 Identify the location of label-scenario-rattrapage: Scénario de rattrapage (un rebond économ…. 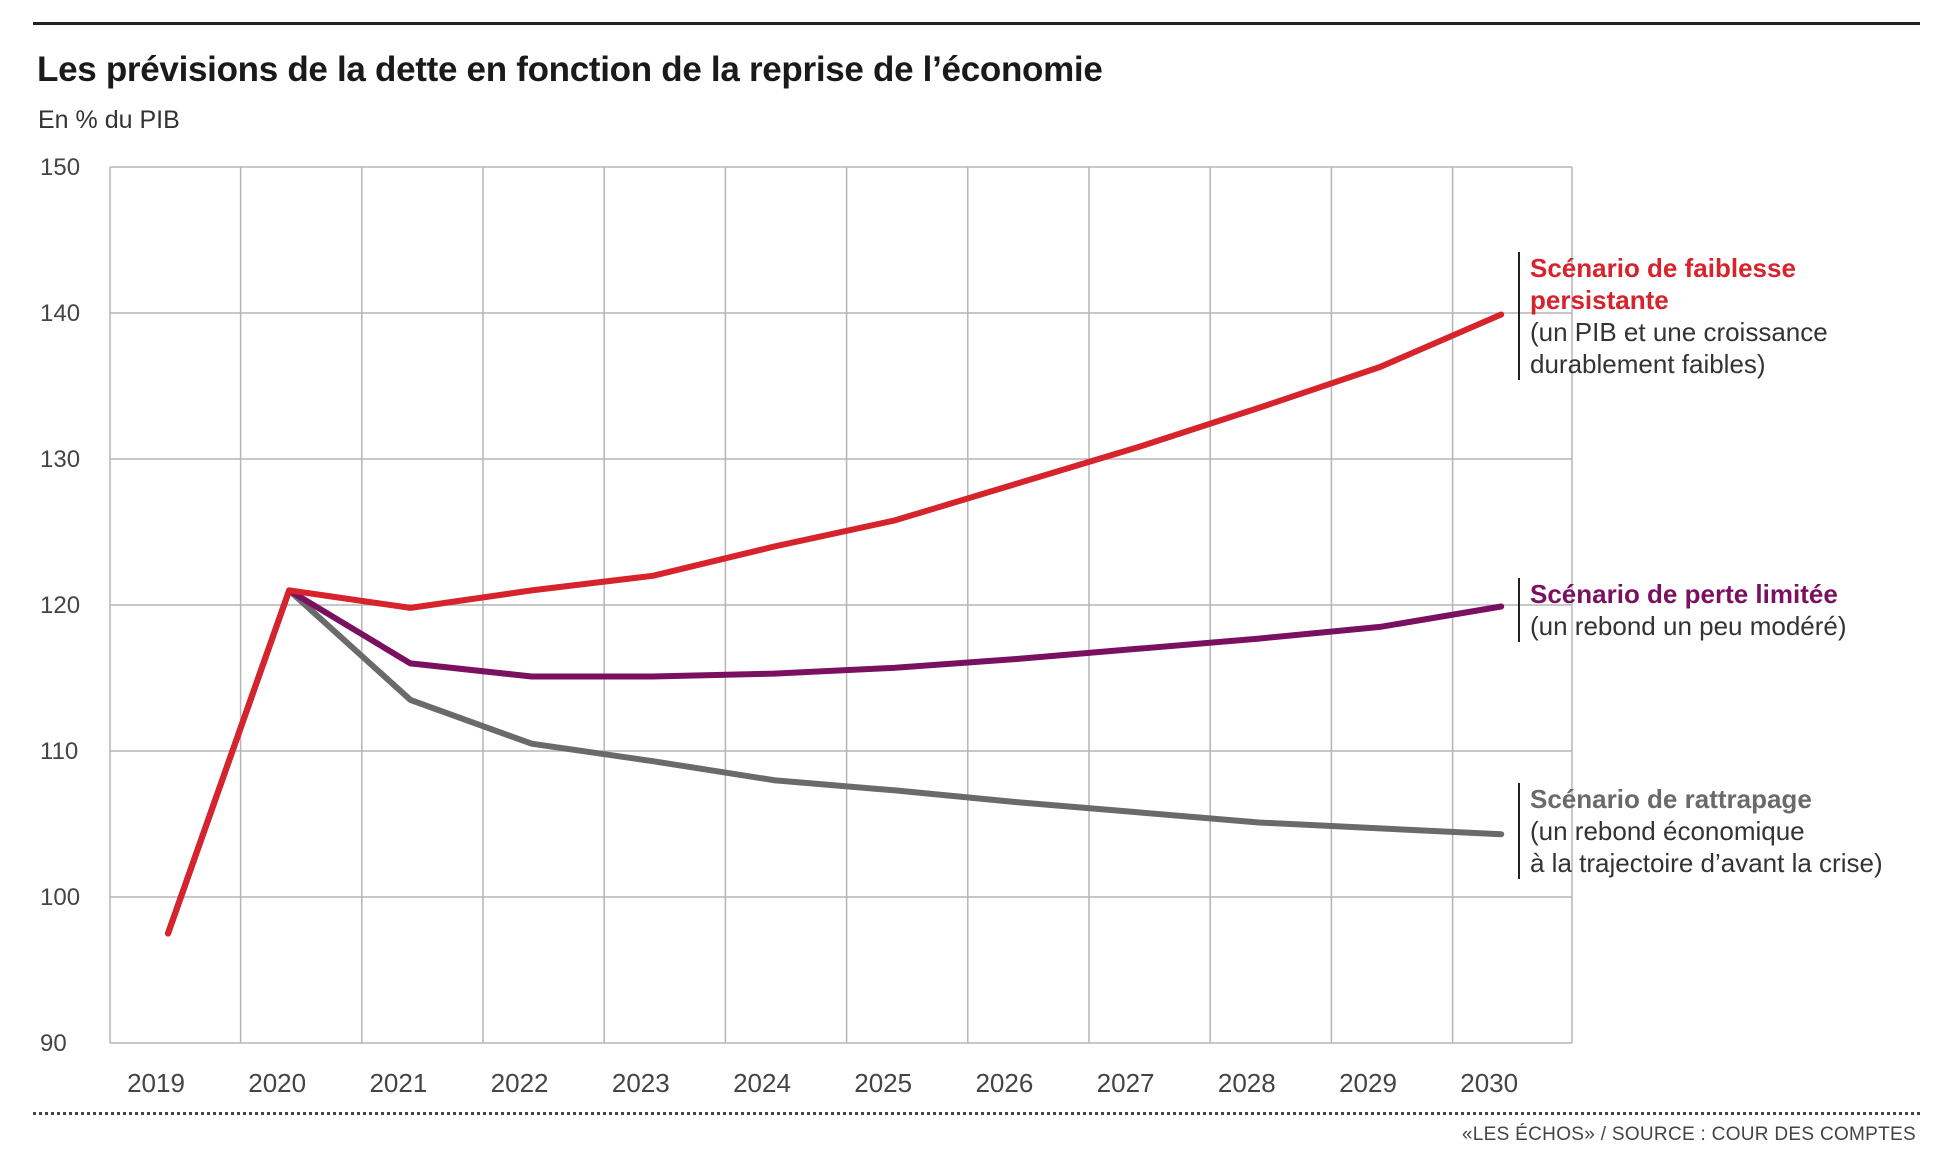
(1728, 831).